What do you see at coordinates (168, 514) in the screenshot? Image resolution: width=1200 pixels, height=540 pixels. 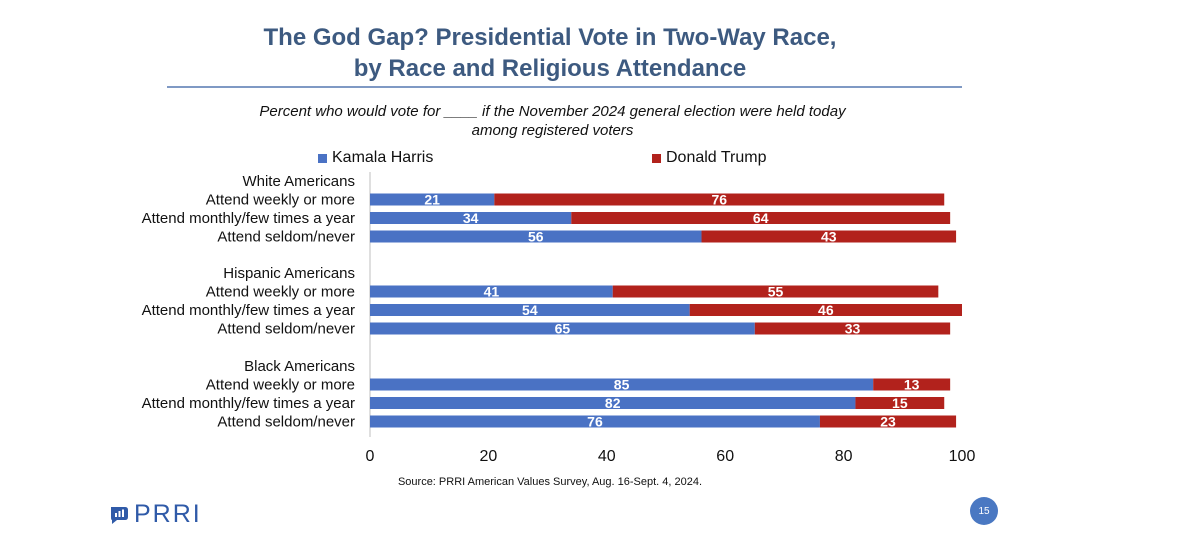 I see `prri-logo-text: PRRI` at bounding box center [168, 514].